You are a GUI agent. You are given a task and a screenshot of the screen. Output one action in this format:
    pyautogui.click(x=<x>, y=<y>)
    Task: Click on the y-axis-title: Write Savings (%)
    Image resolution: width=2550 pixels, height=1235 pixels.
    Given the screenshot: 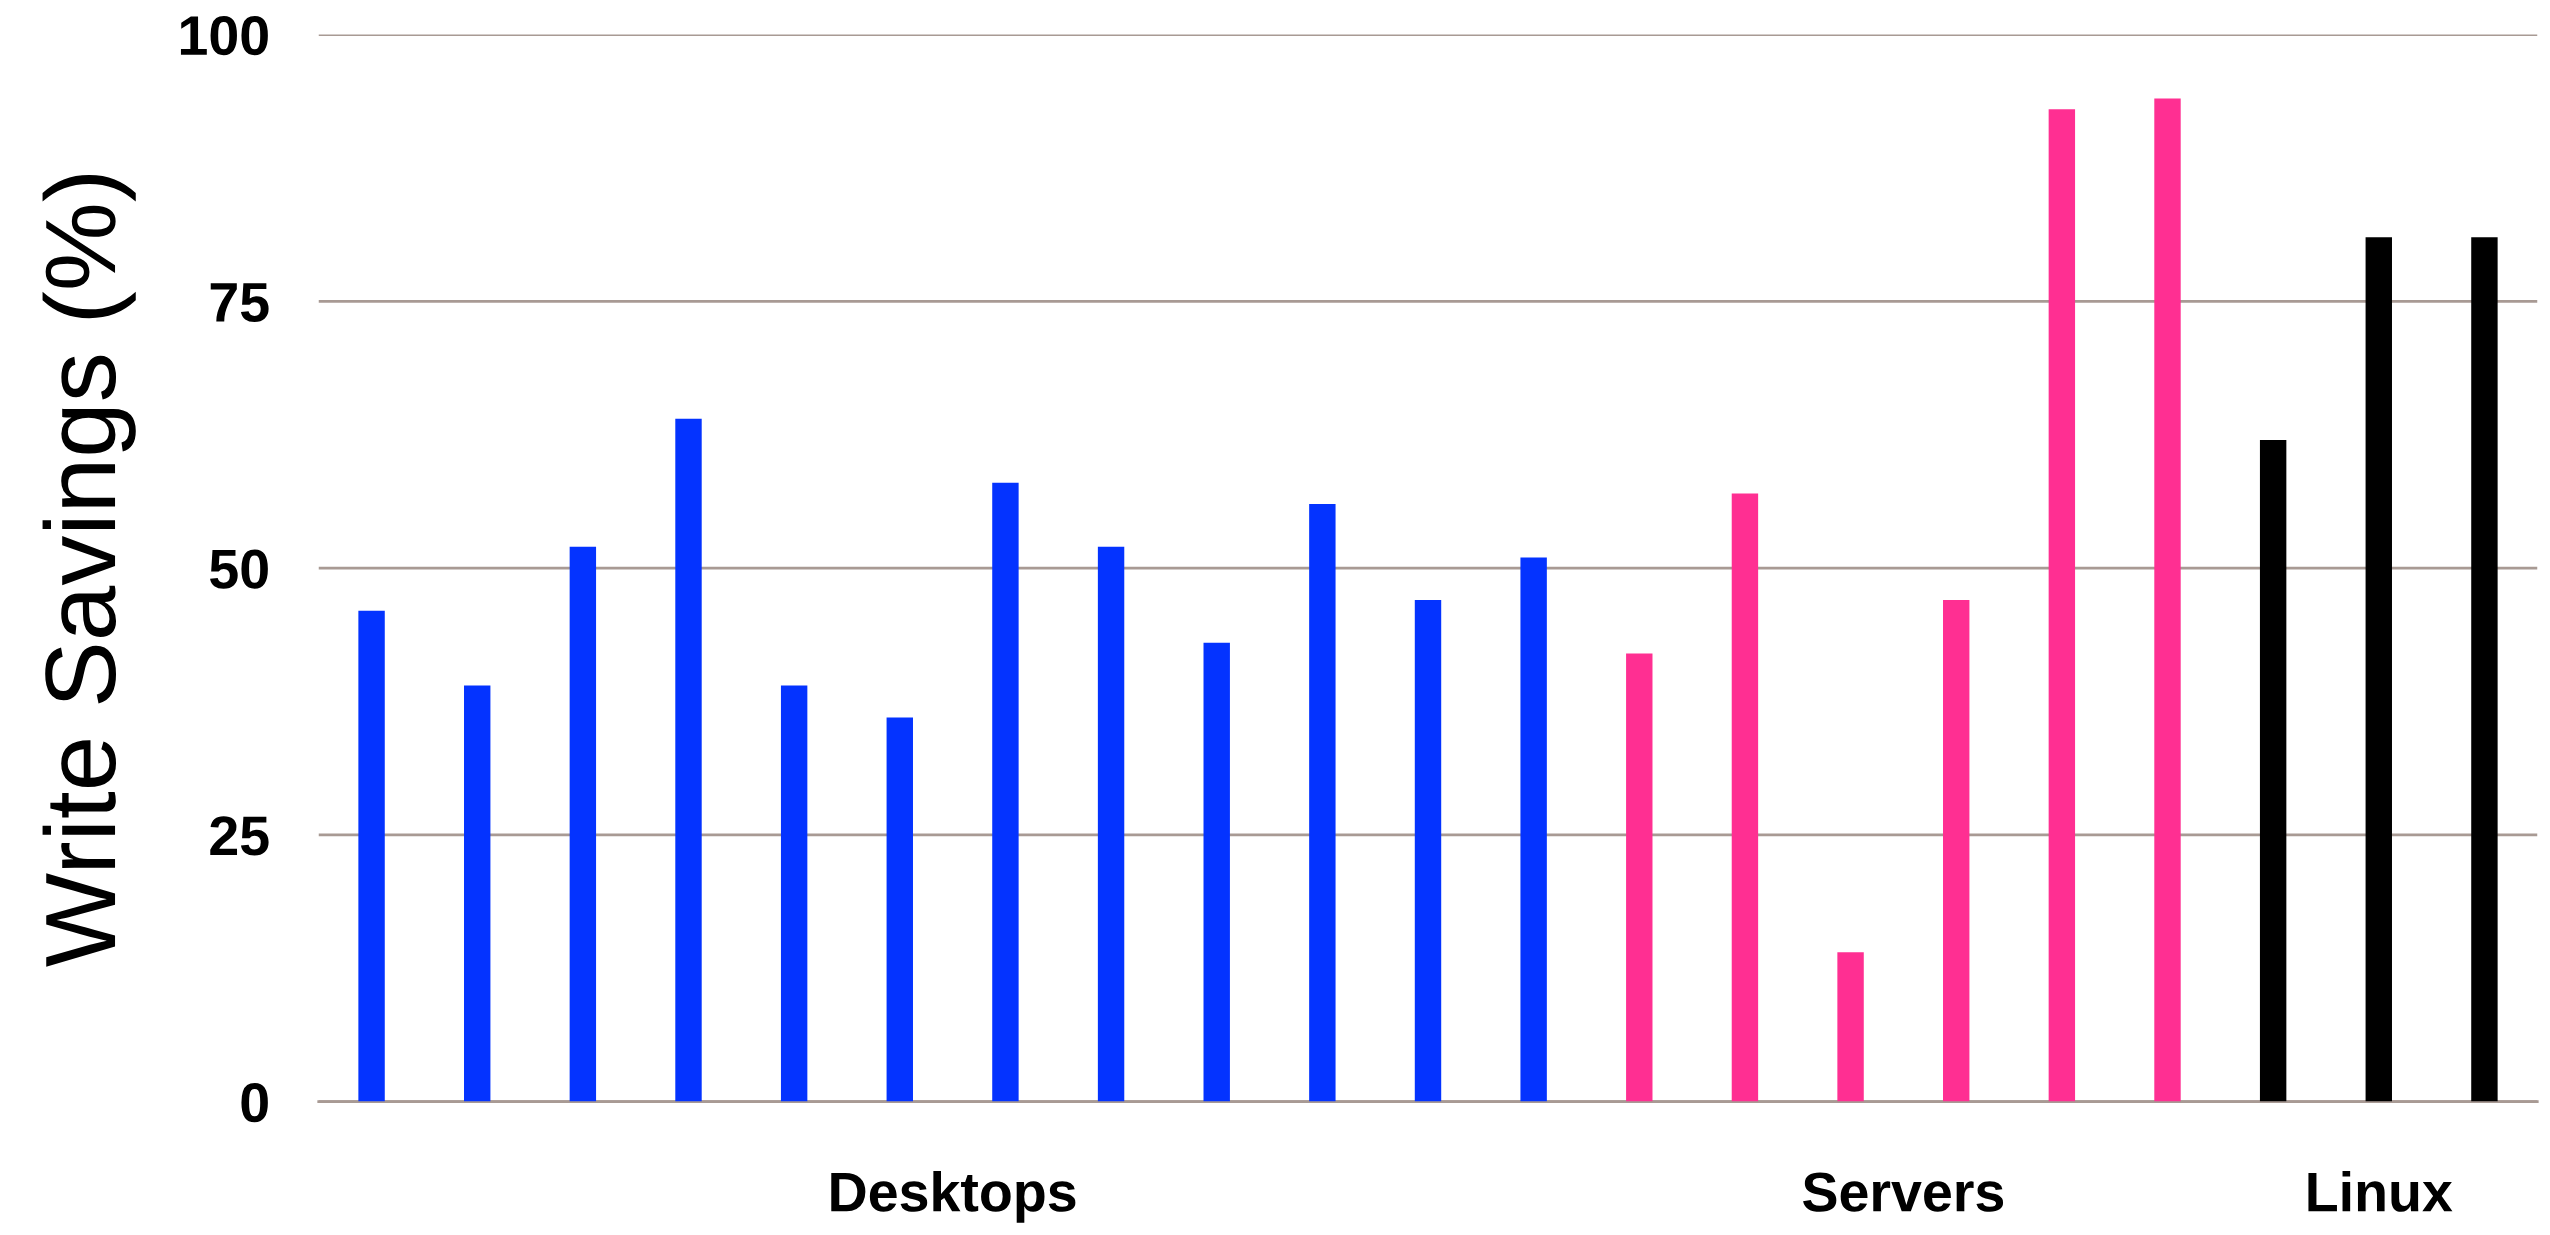 What is the action you would take?
    pyautogui.click(x=89, y=571)
    